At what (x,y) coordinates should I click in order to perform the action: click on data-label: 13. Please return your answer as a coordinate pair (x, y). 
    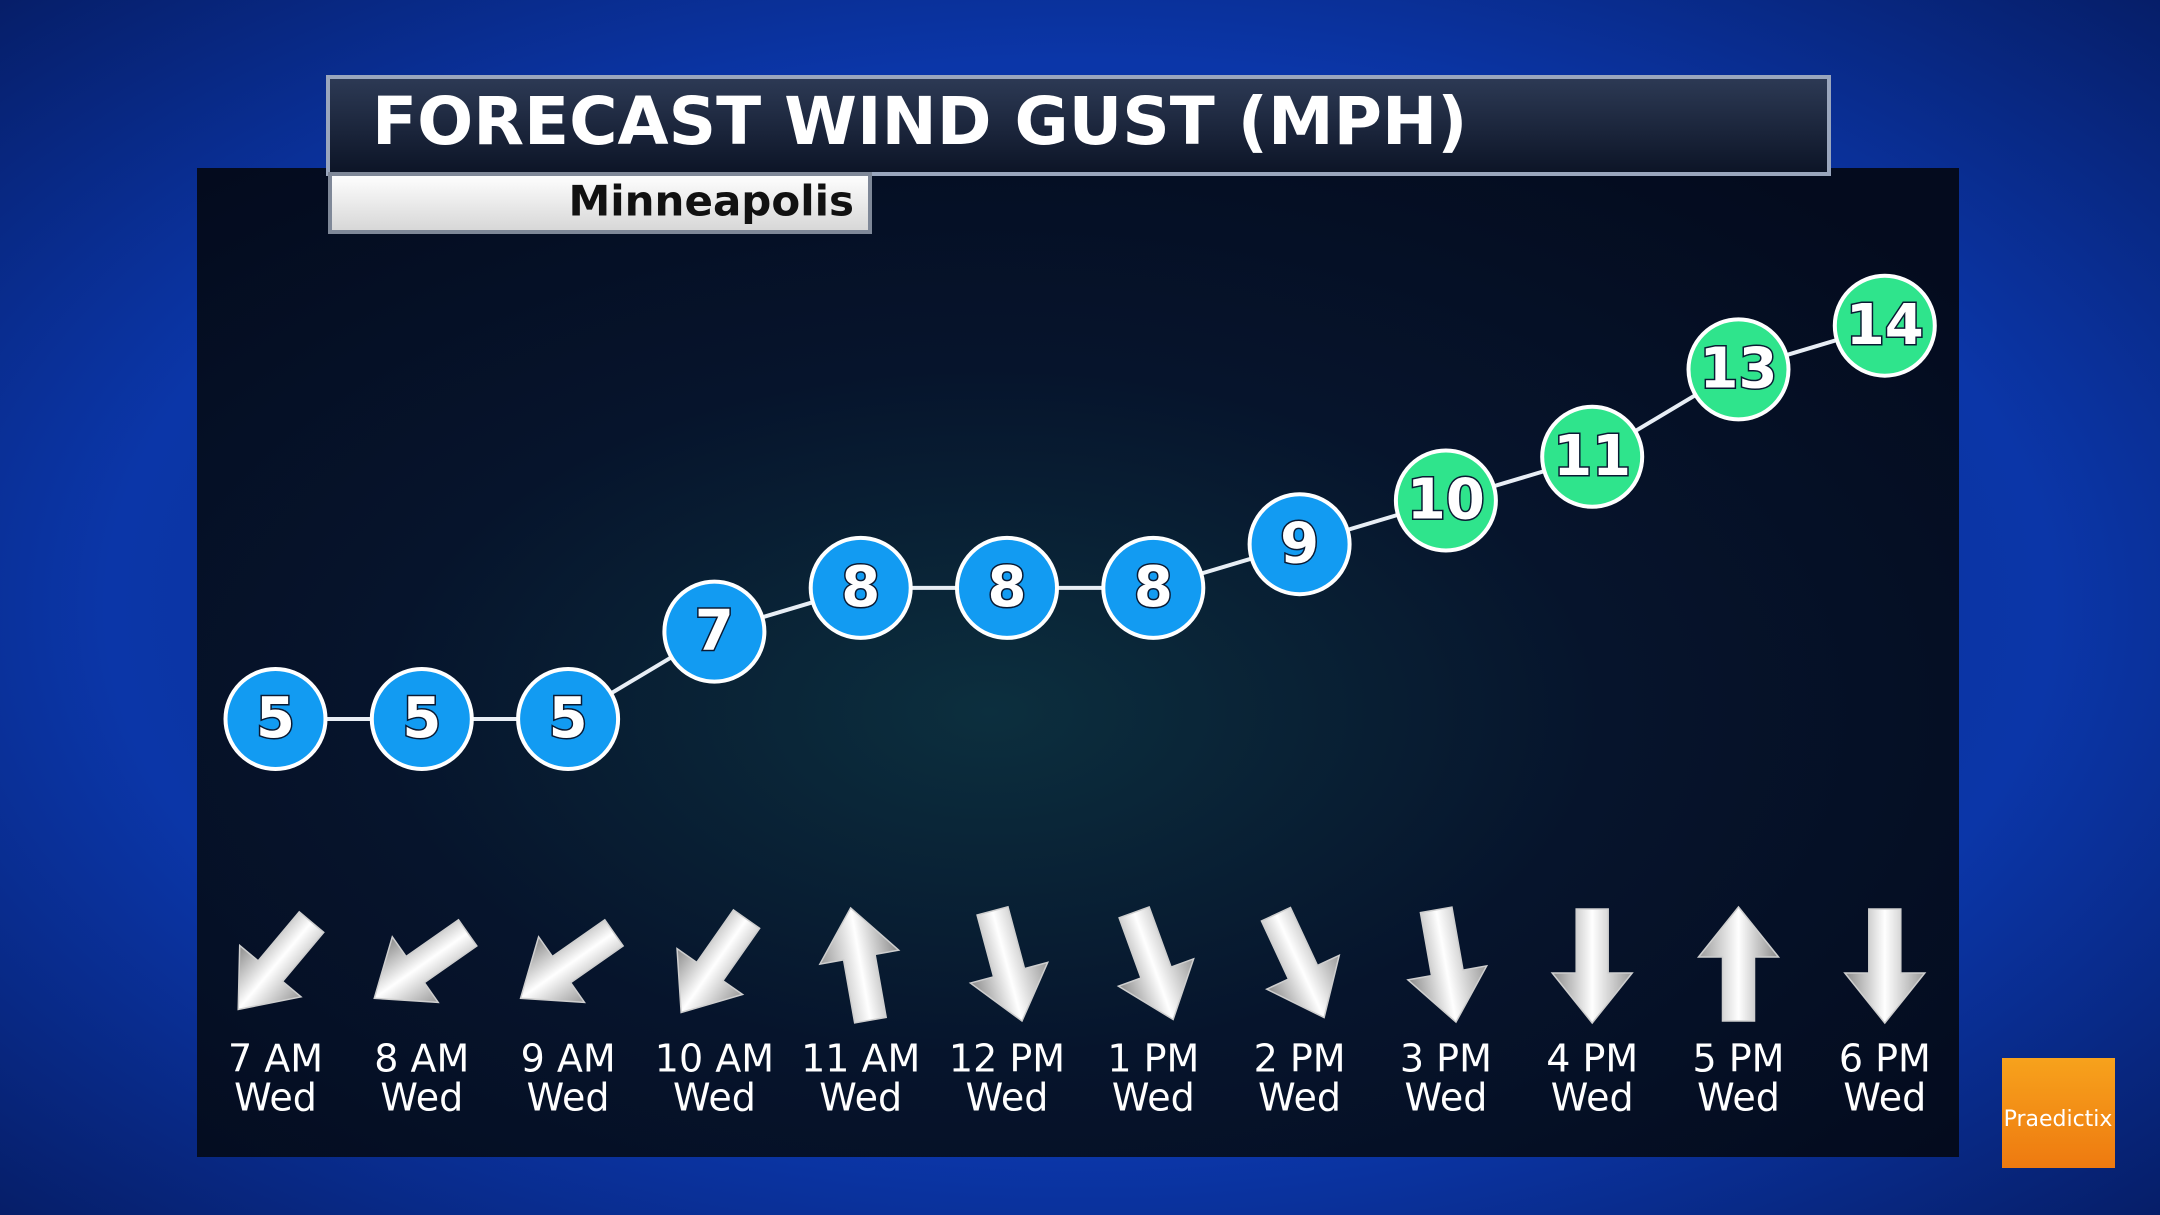
    Looking at the image, I should click on (1739, 369).